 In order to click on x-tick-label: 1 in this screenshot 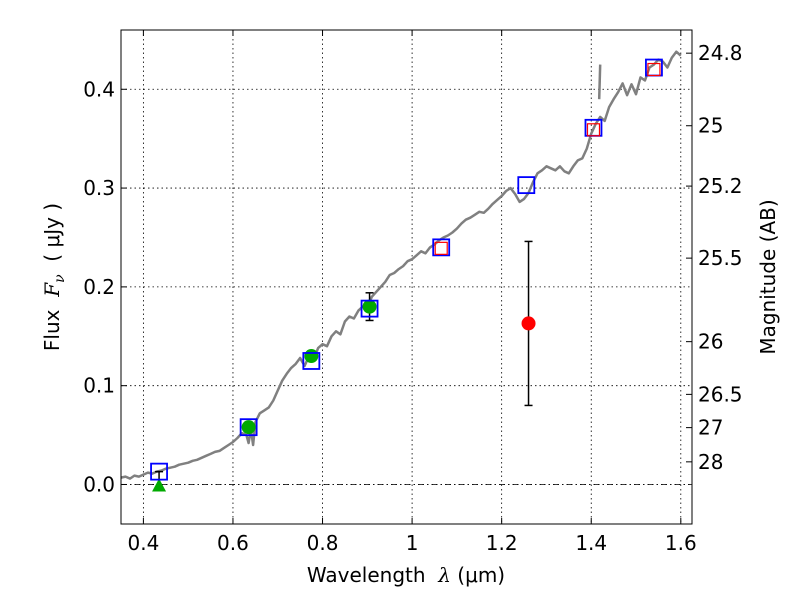, I will do `click(412, 543)`.